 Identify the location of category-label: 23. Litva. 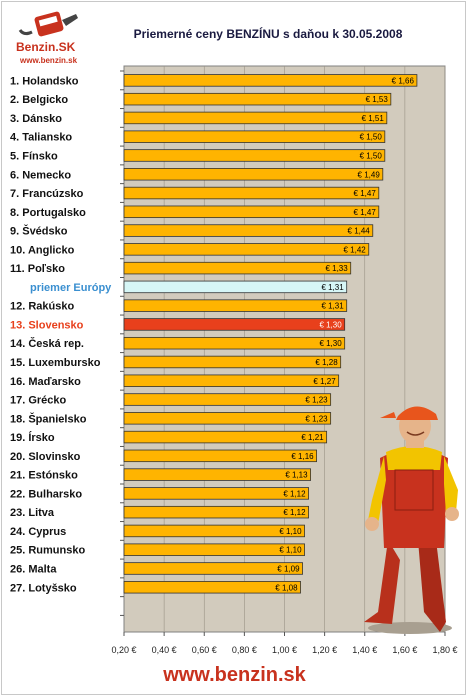
(32, 513).